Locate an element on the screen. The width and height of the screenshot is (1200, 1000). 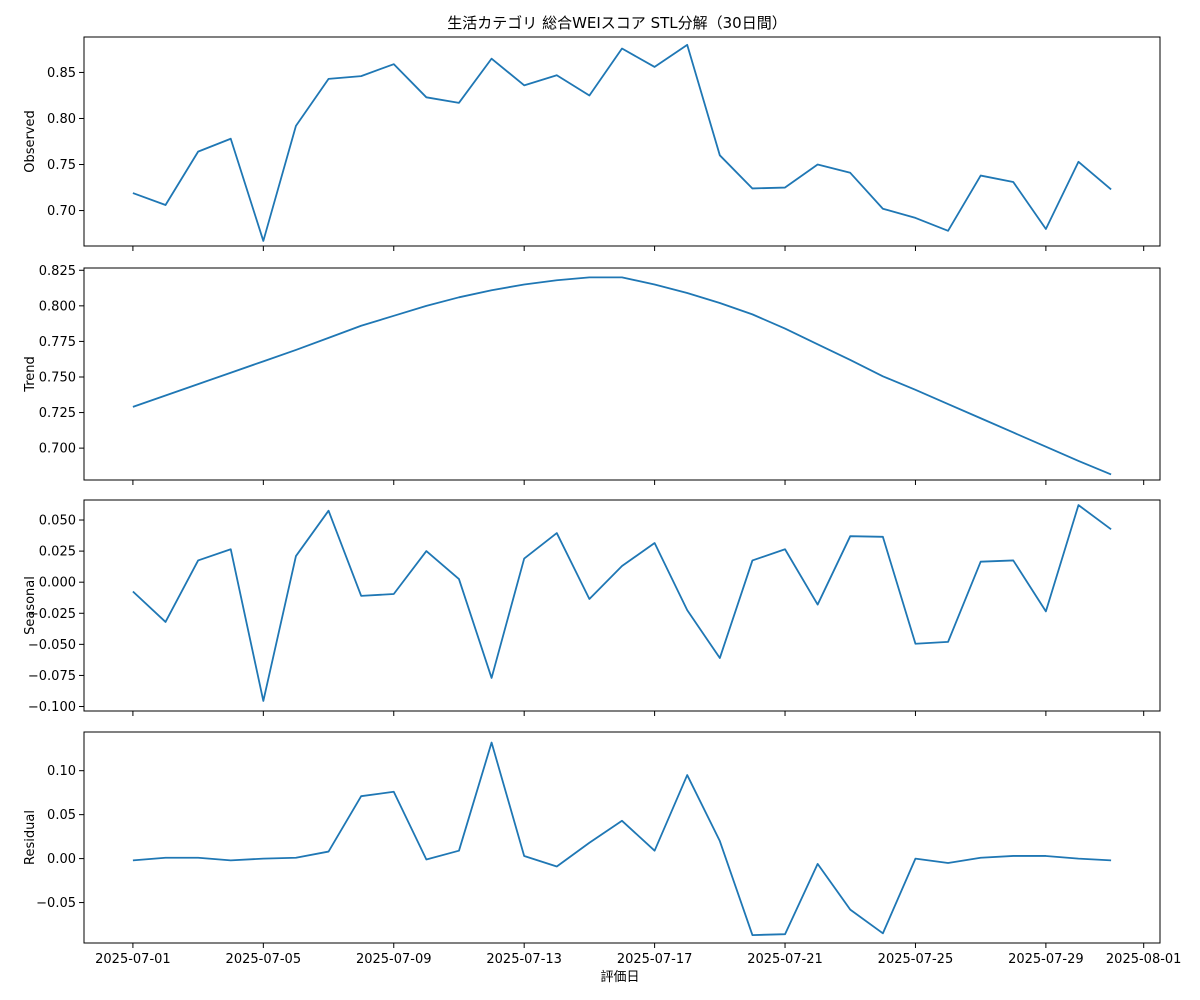
observed-y-tick-label: 0.70 is located at coordinates (61, 211).